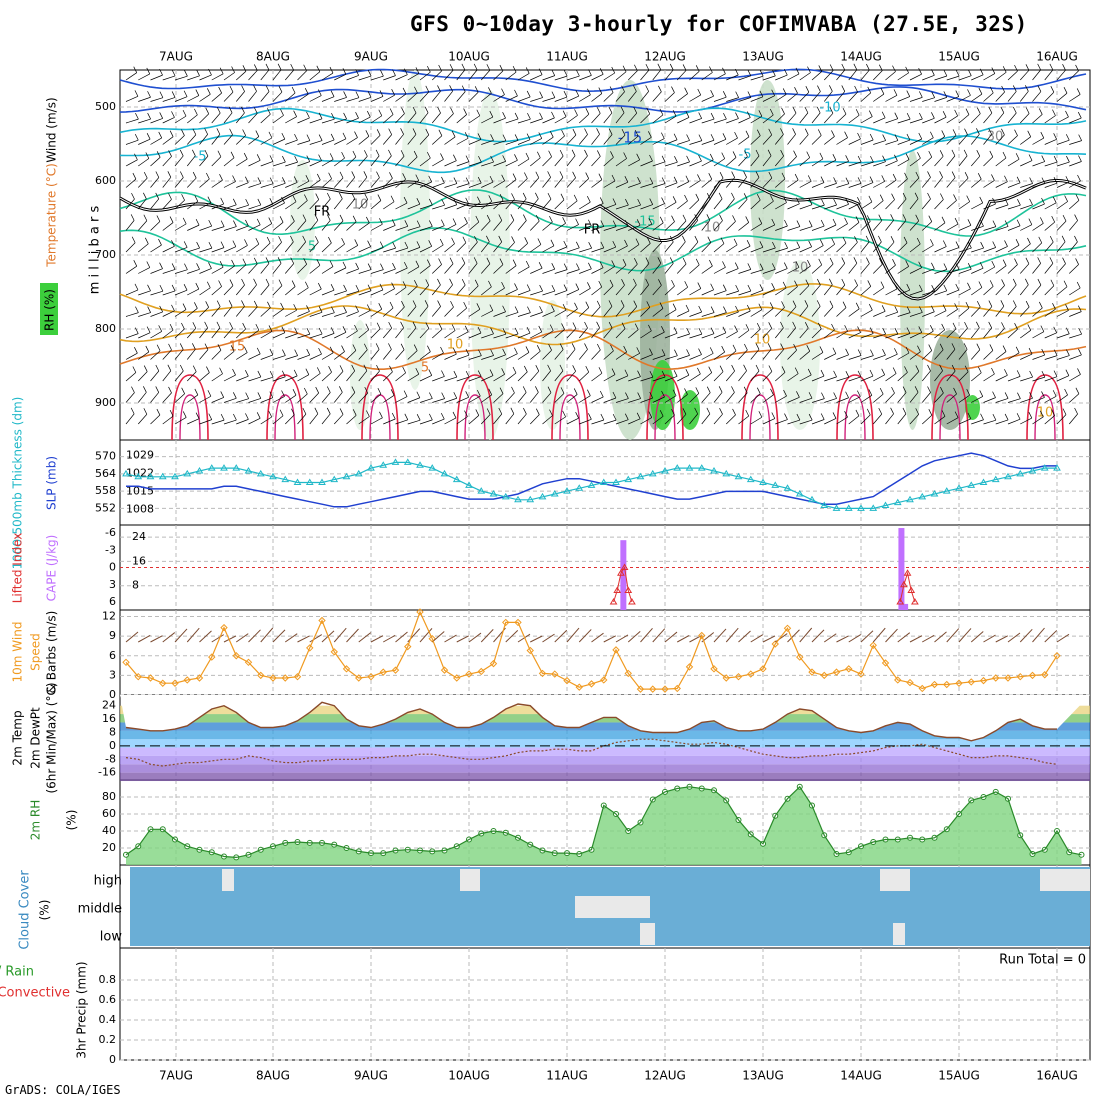  Describe the element at coordinates (108, 1039) in the screenshot. I see `precip-tick: 0.2` at that location.